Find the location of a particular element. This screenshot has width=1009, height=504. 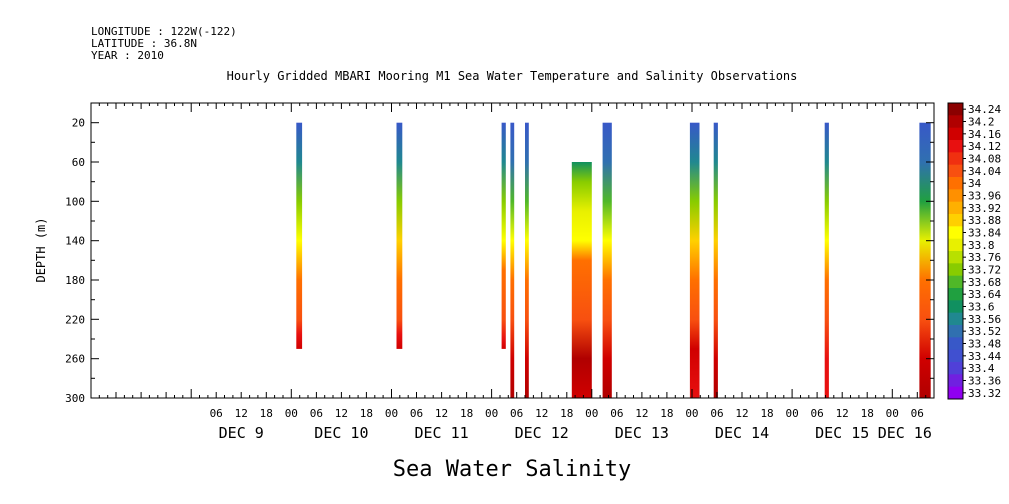

year-label: YEAR : 2010 is located at coordinates (127, 55).